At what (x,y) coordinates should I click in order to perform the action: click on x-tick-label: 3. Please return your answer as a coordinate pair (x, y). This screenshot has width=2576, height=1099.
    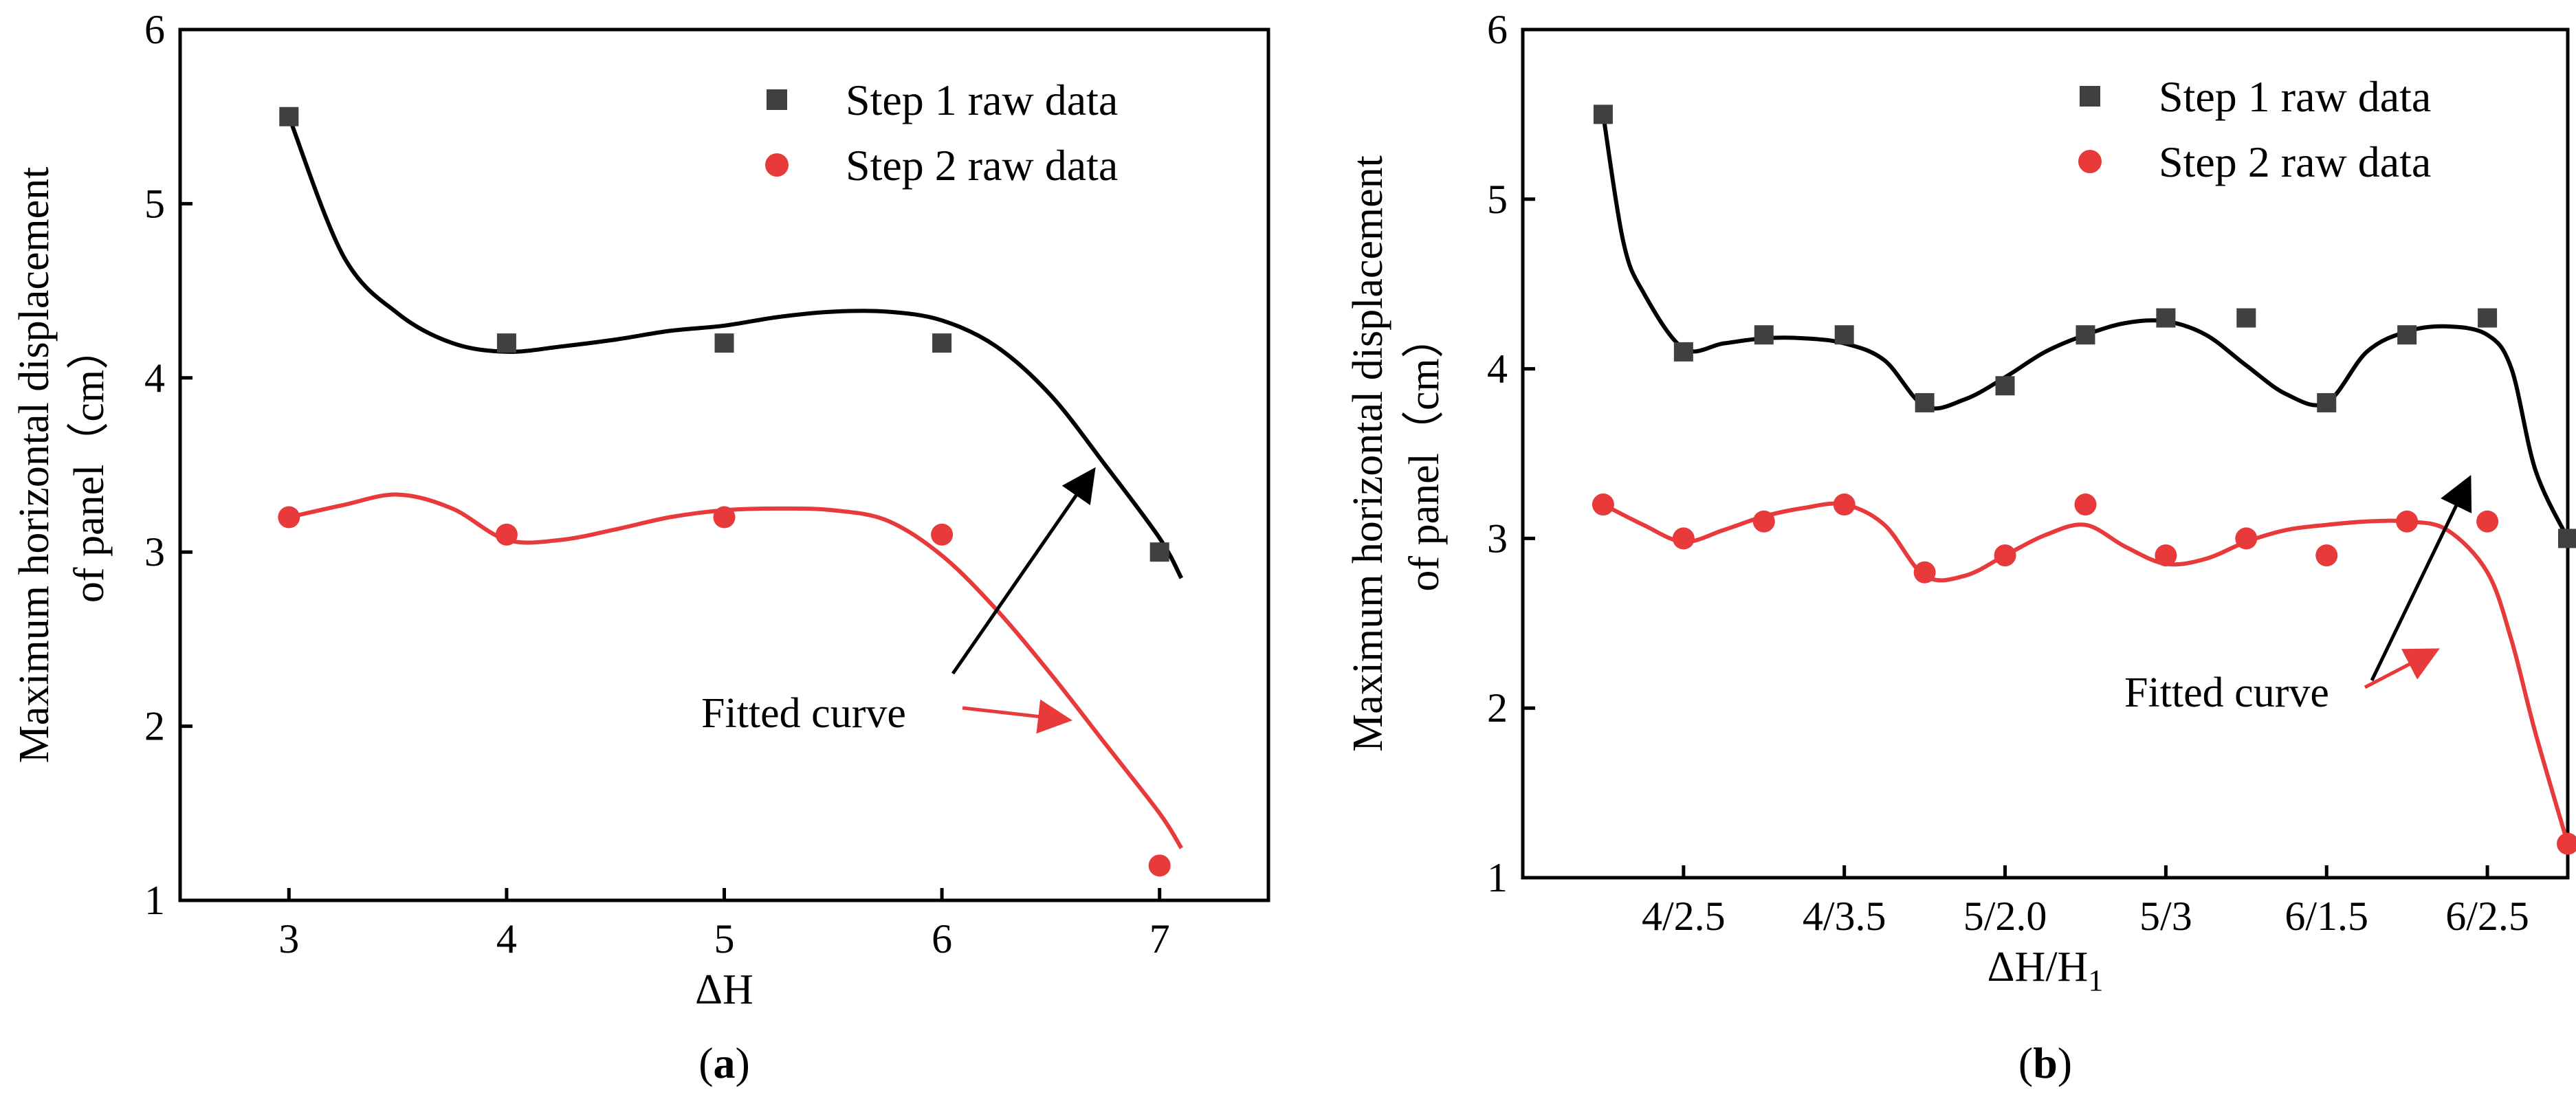
    Looking at the image, I should click on (288, 939).